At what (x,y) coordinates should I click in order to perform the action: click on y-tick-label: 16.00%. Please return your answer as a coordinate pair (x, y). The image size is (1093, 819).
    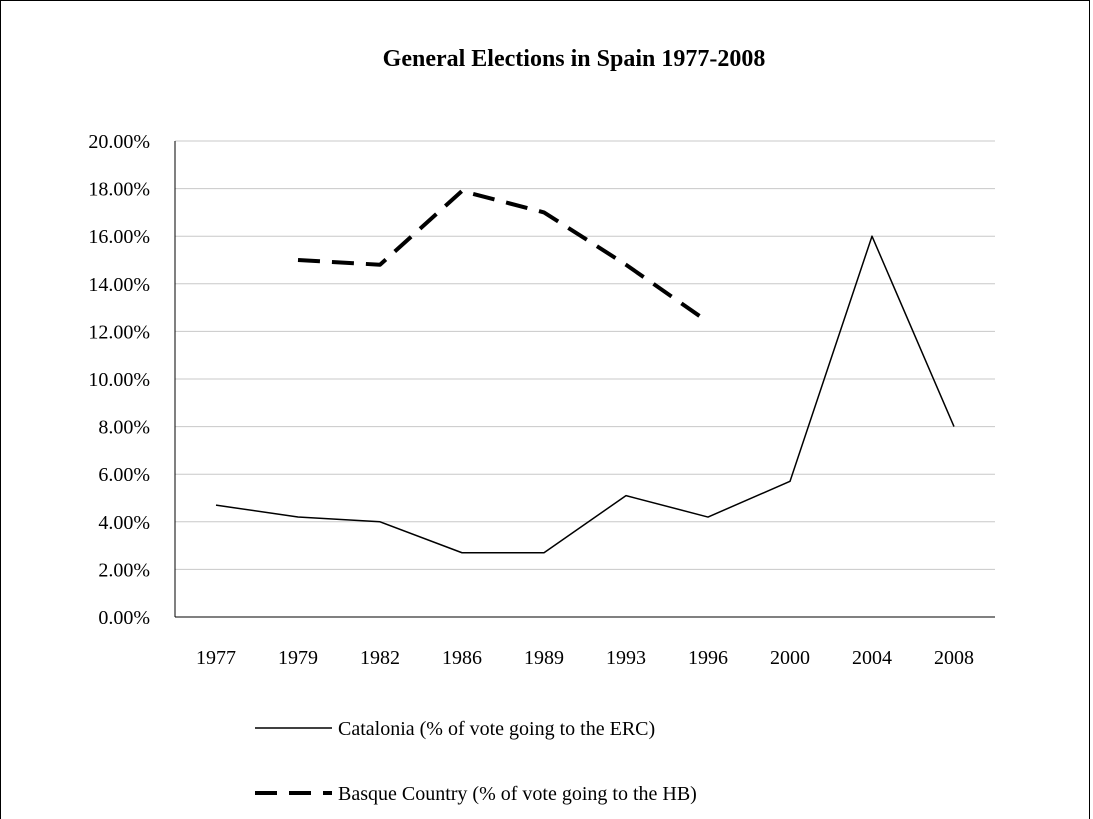
    Looking at the image, I should click on (119, 237).